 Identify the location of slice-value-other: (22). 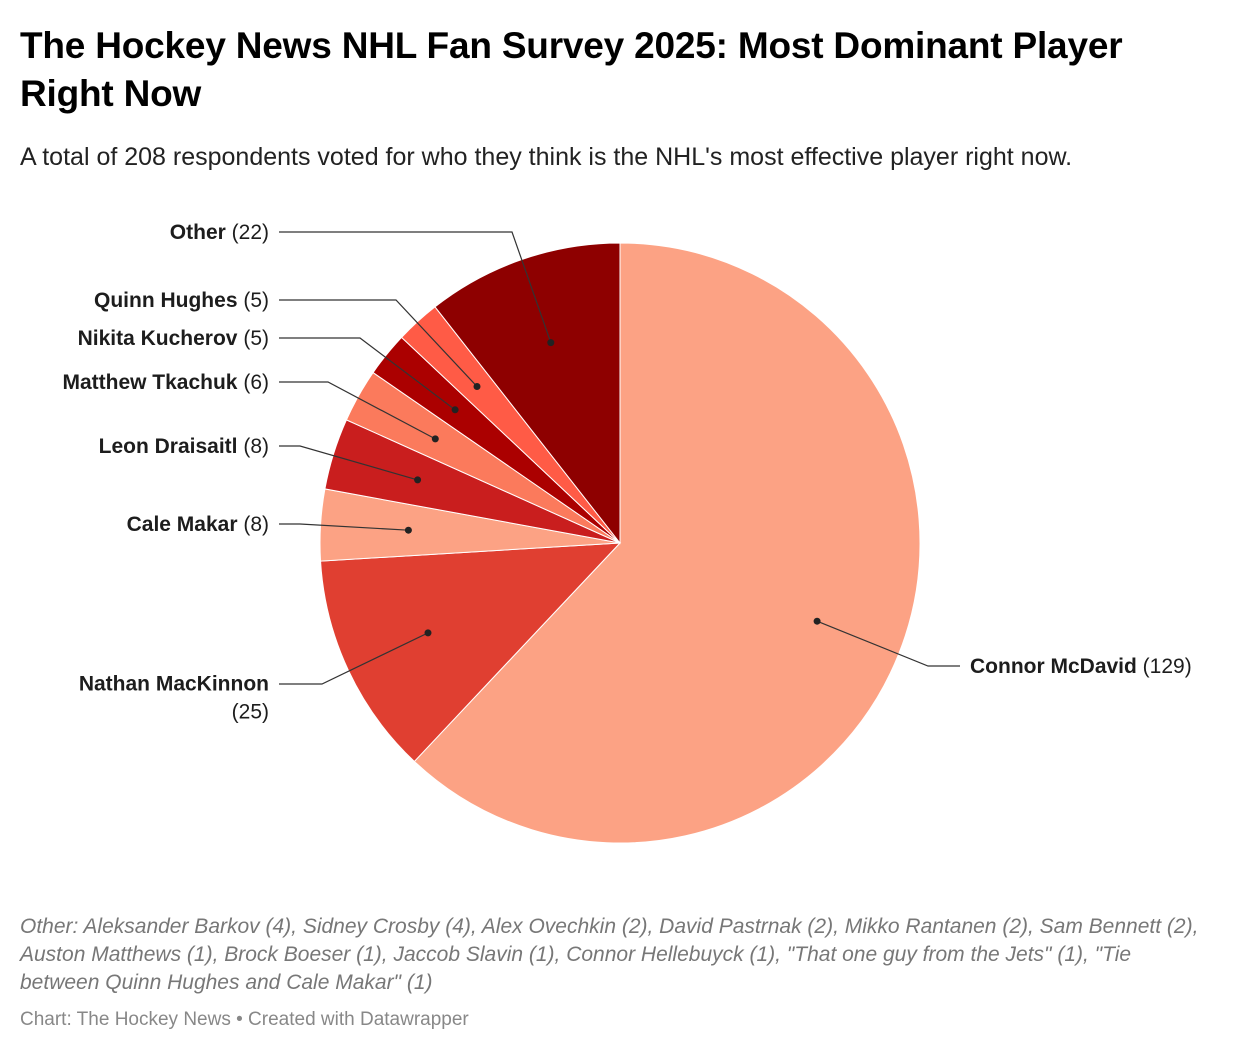
(247, 232).